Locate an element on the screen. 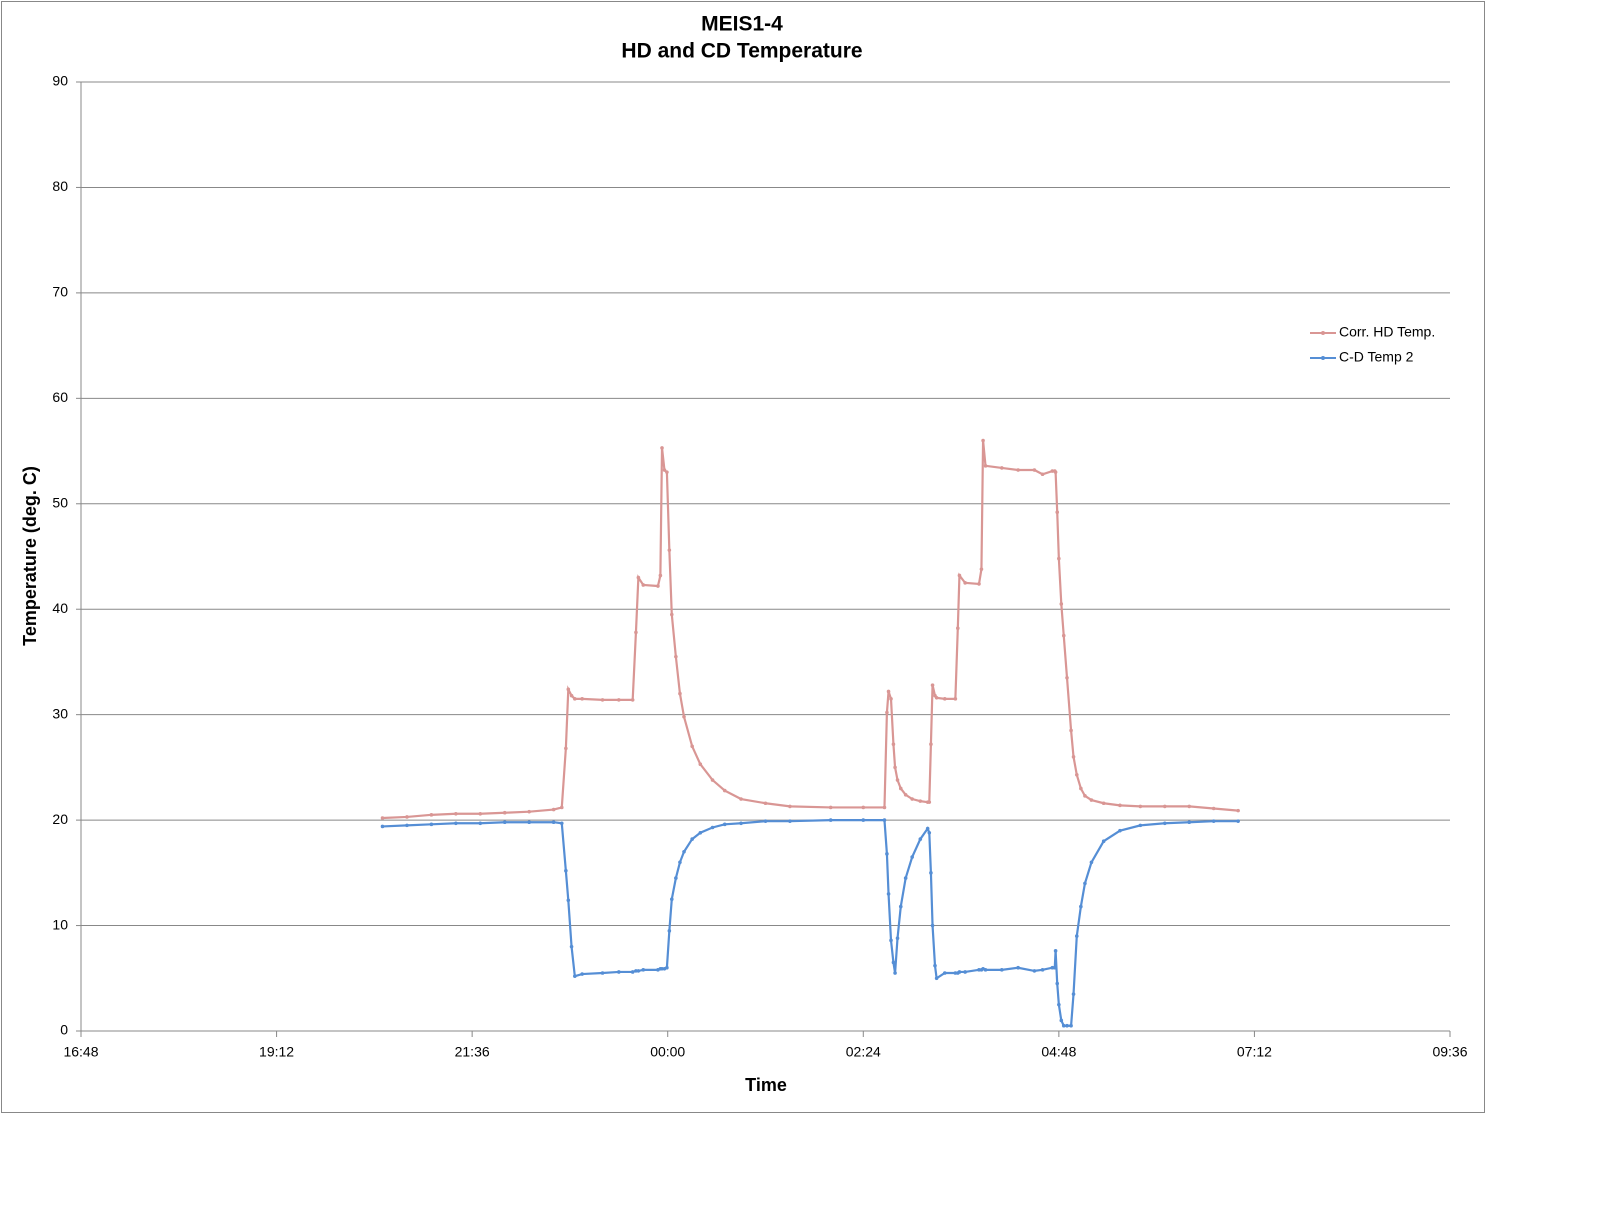 The image size is (1598, 1207). y-tick-label: 90 is located at coordinates (60, 81).